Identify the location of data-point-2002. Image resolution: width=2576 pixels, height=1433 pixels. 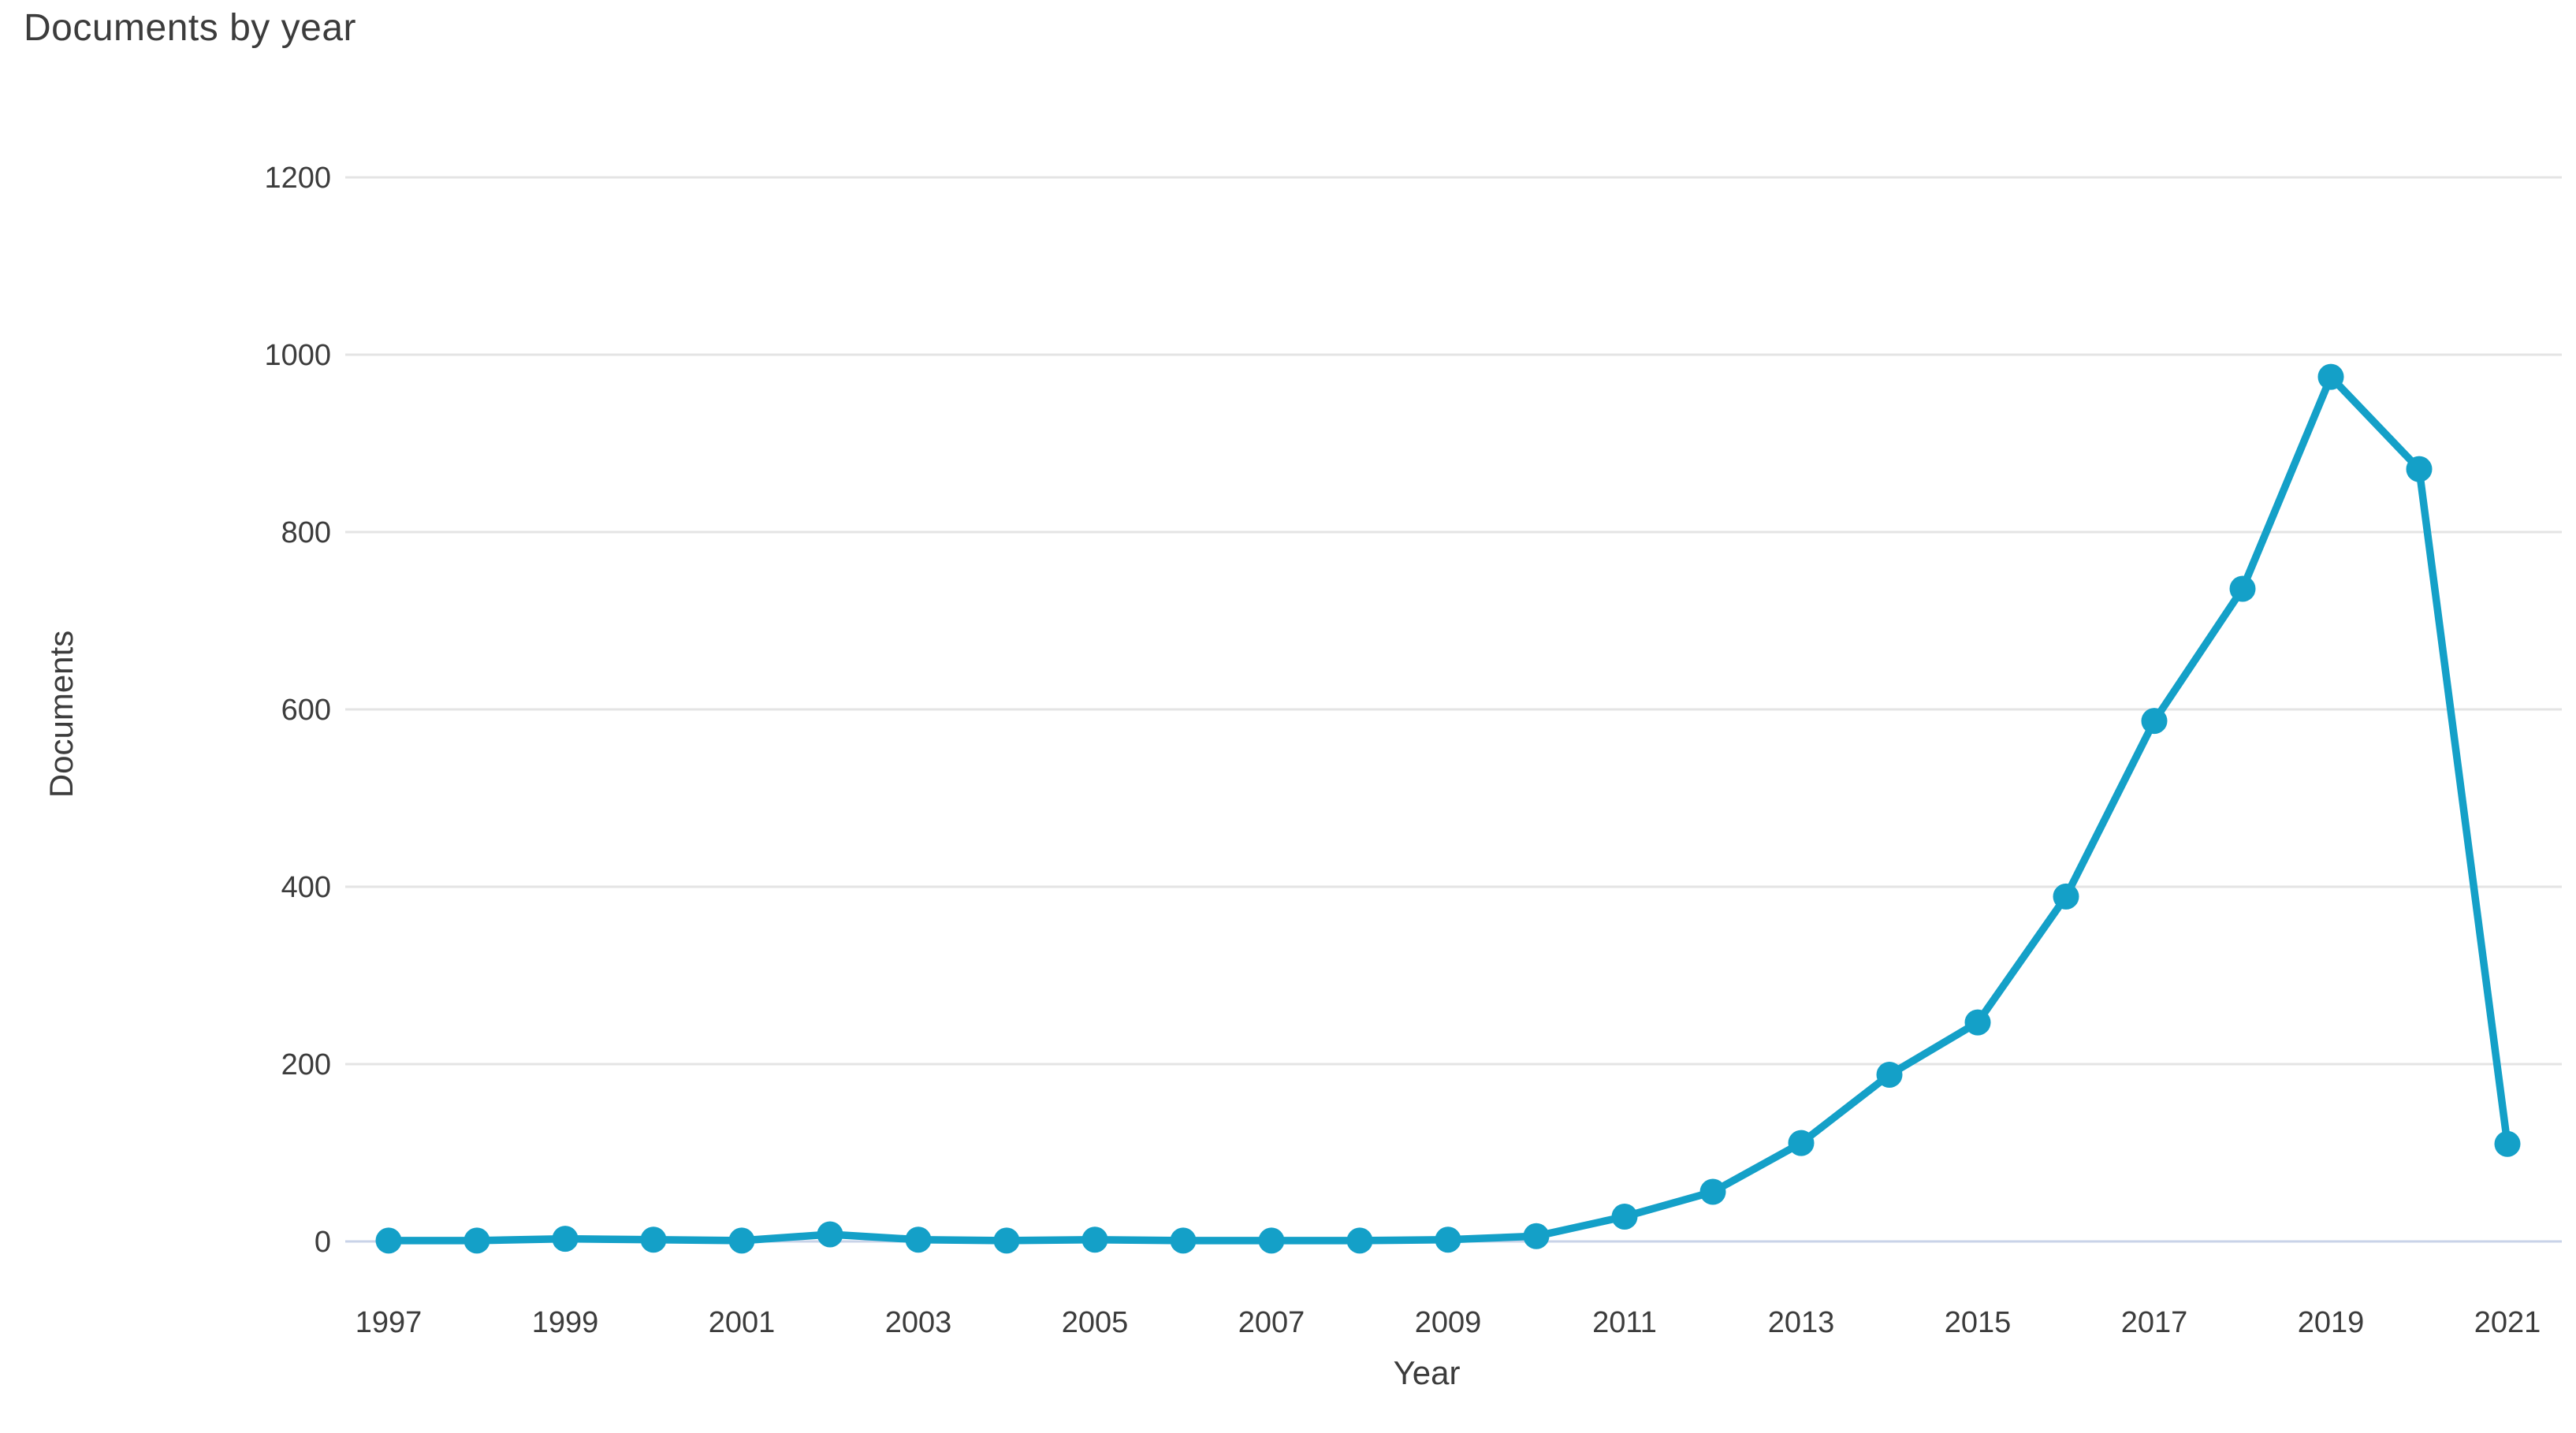
(830, 1235).